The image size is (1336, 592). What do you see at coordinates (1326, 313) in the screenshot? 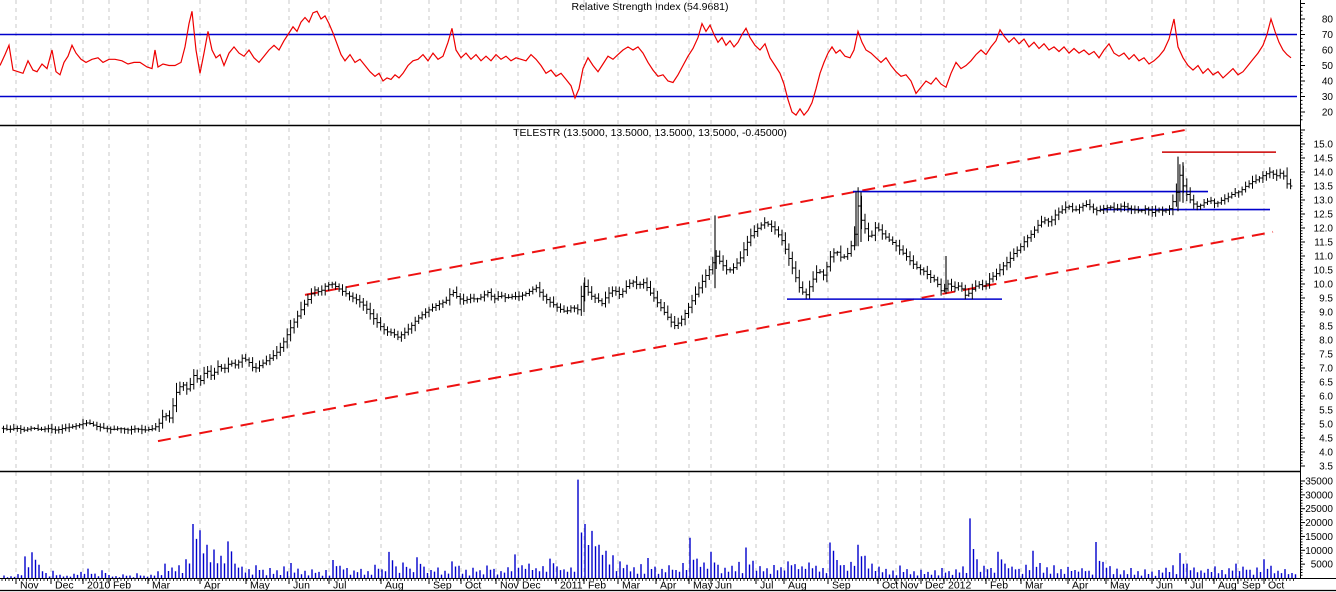
I see `price-axis-label: 9.0` at bounding box center [1326, 313].